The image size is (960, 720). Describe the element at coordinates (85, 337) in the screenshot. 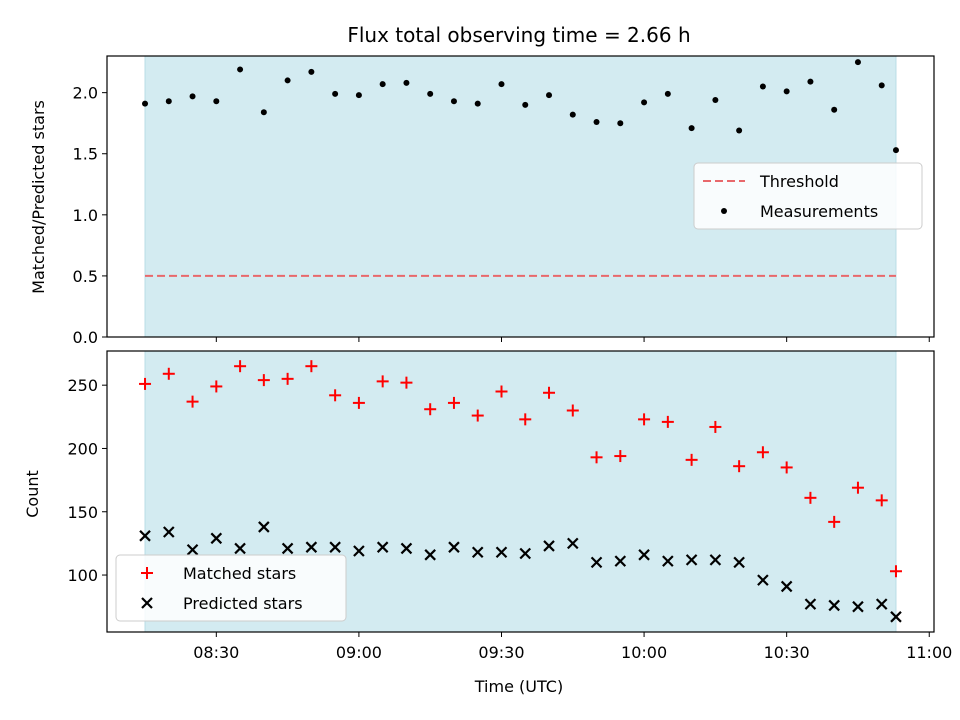

I see `top-y-tick-label: 0.0` at that location.